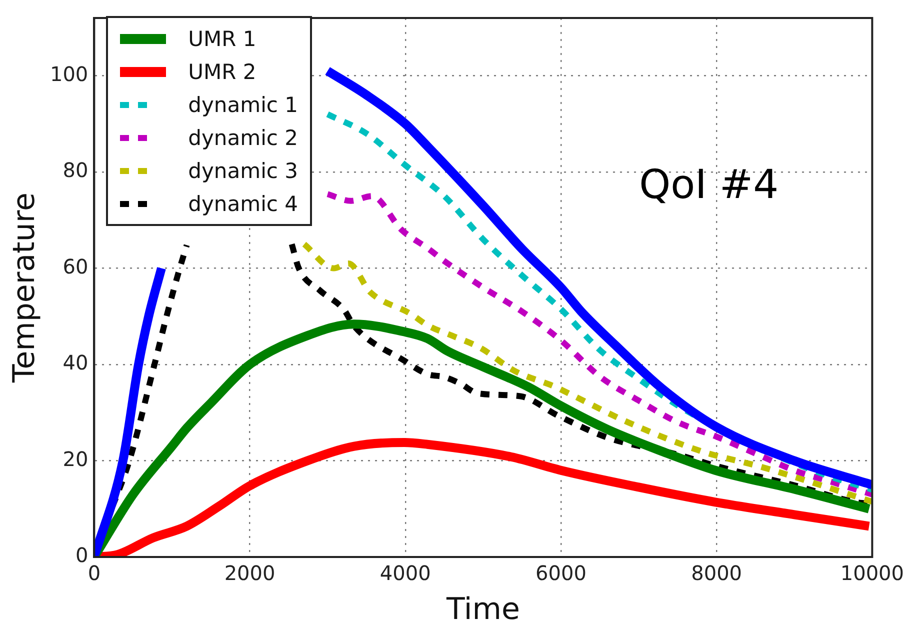 This screenshot has height=629, width=910. What do you see at coordinates (872, 573) in the screenshot?
I see `x-tick-label: 10000` at bounding box center [872, 573].